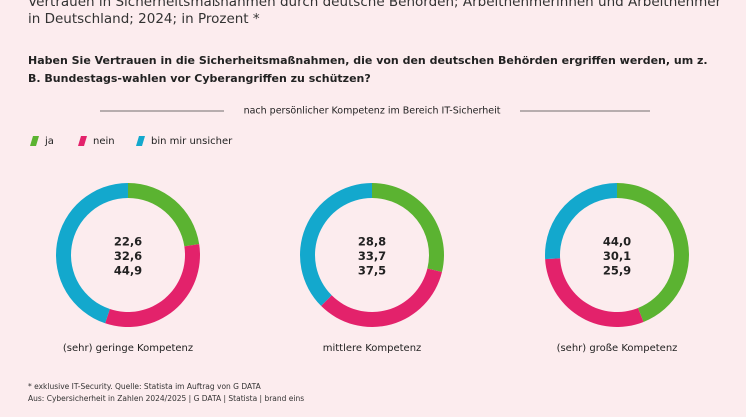  I want to click on value-label: 33,7, so click(372, 256).